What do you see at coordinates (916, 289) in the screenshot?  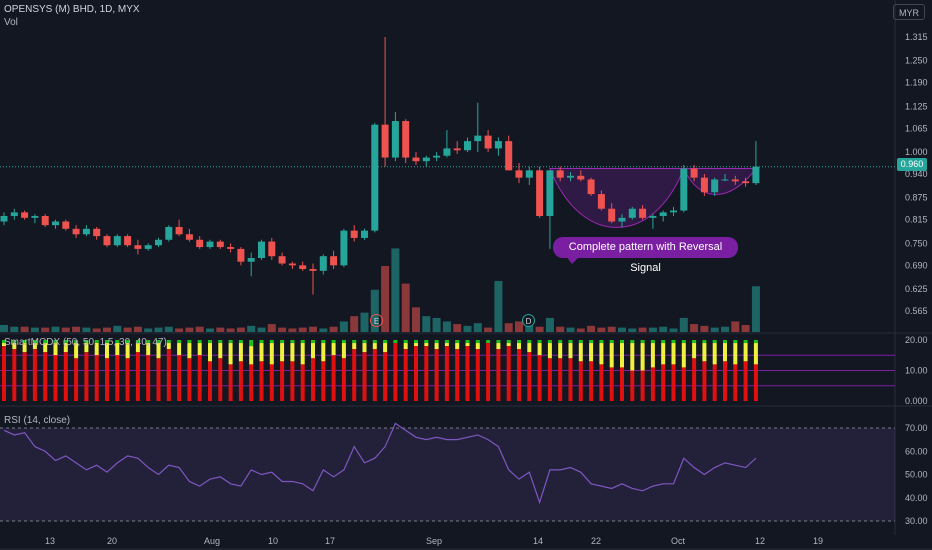 I see `price-tick-label: 0.625` at bounding box center [916, 289].